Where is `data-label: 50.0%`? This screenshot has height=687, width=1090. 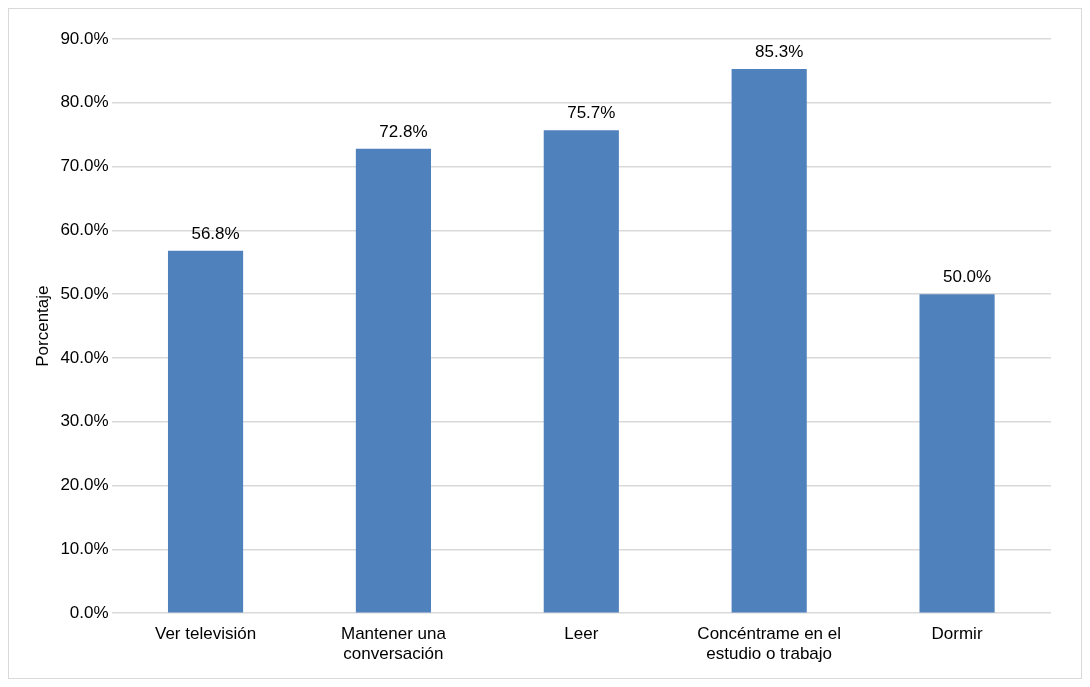
data-label: 50.0% is located at coordinates (967, 277).